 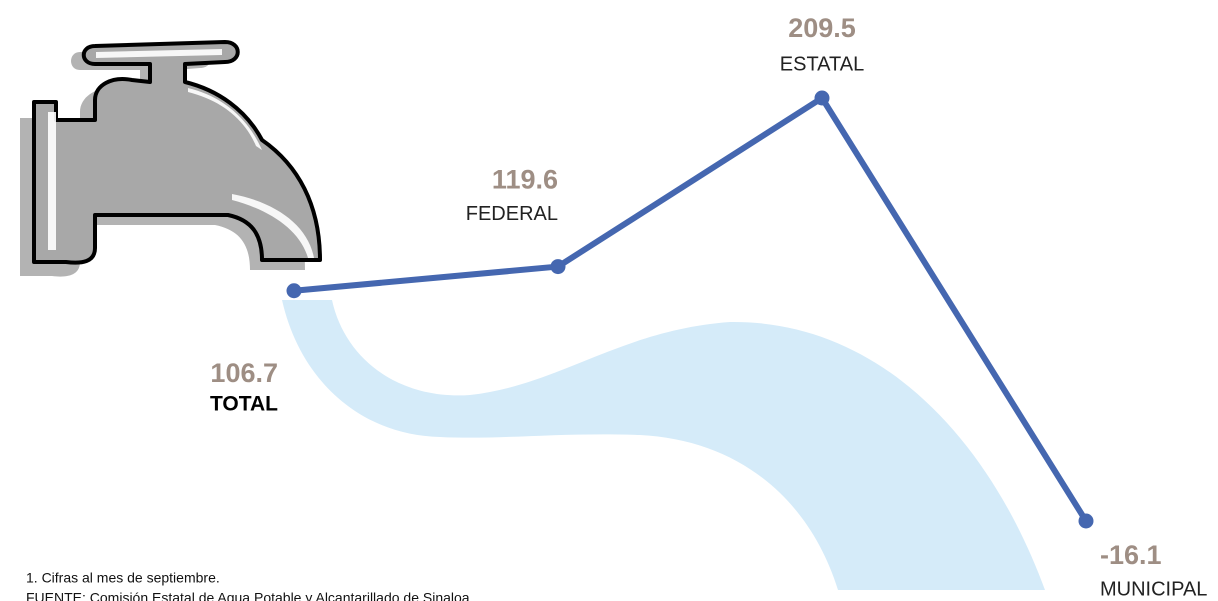 I want to click on category-label: TOTAL, so click(x=244, y=403).